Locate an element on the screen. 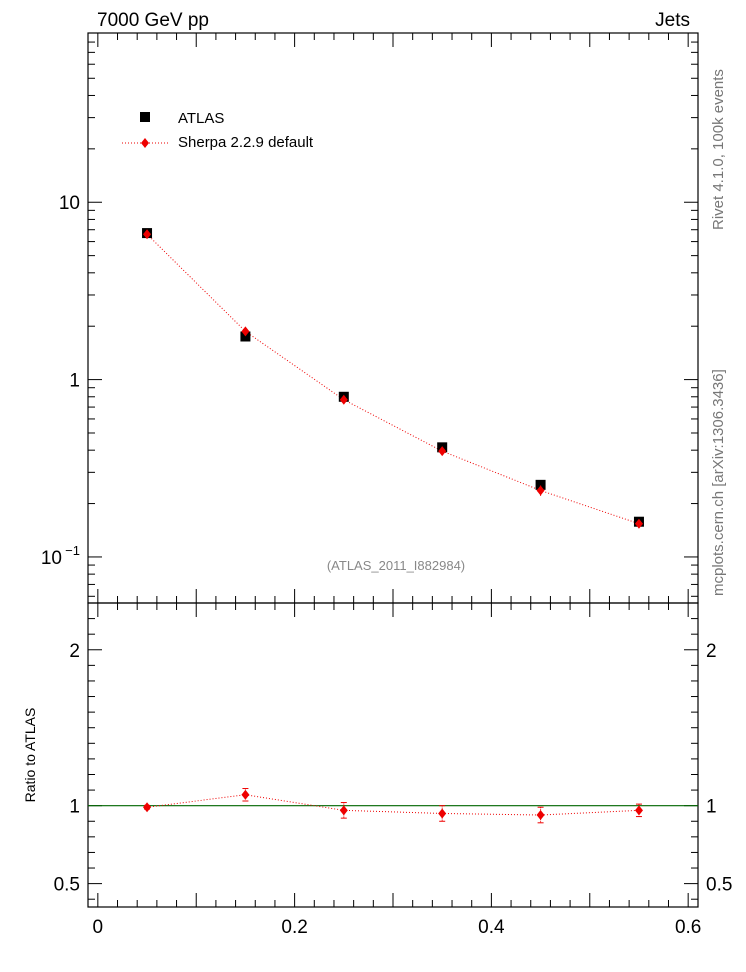 The image size is (746, 972). ratio-y-tick-label-right: 0.5 is located at coordinates (719, 885).